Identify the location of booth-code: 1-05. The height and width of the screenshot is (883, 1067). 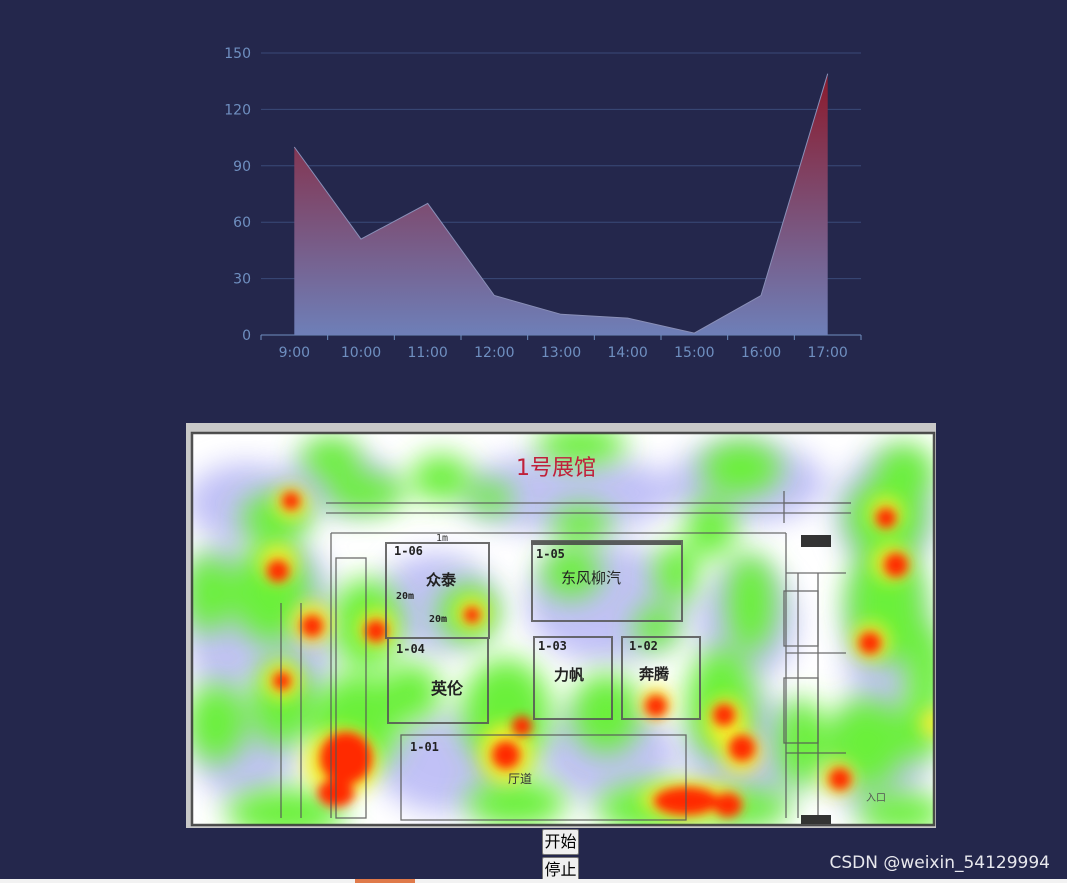
(550, 554).